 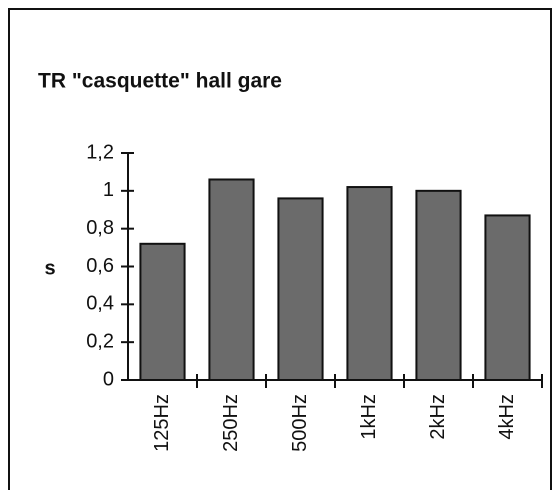 I want to click on x-tick-label: 125Hz, so click(x=162, y=423).